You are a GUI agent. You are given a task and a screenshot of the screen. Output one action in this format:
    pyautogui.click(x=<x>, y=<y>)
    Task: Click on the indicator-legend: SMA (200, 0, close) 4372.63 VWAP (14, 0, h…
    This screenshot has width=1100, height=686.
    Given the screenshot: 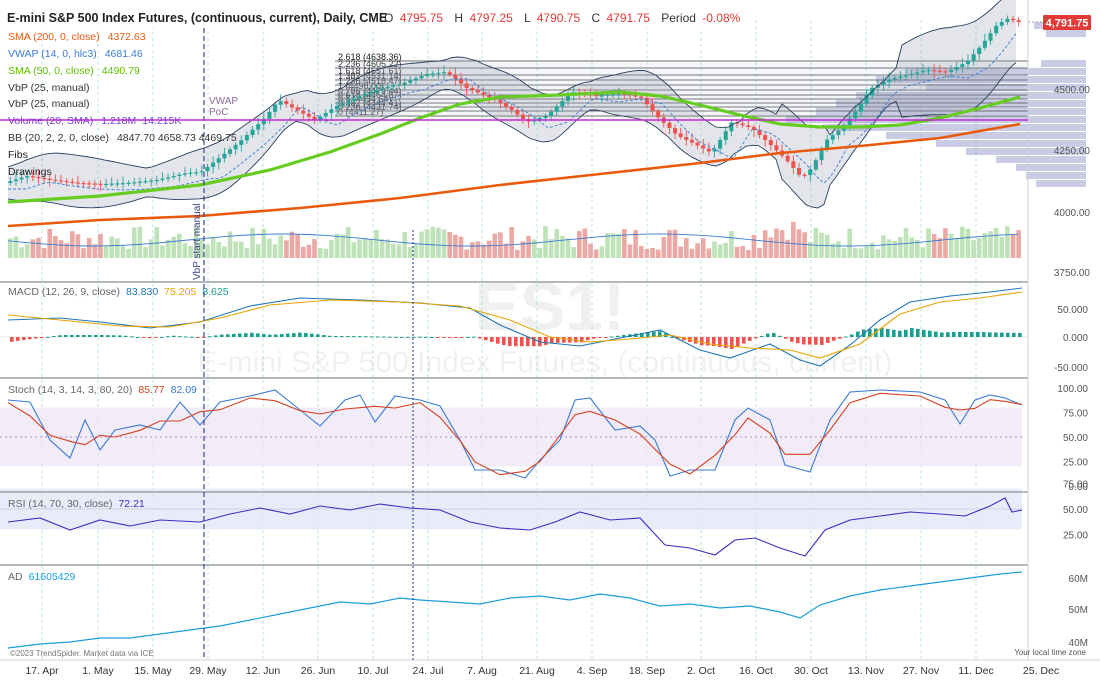 What is the action you would take?
    pyautogui.click(x=122, y=104)
    